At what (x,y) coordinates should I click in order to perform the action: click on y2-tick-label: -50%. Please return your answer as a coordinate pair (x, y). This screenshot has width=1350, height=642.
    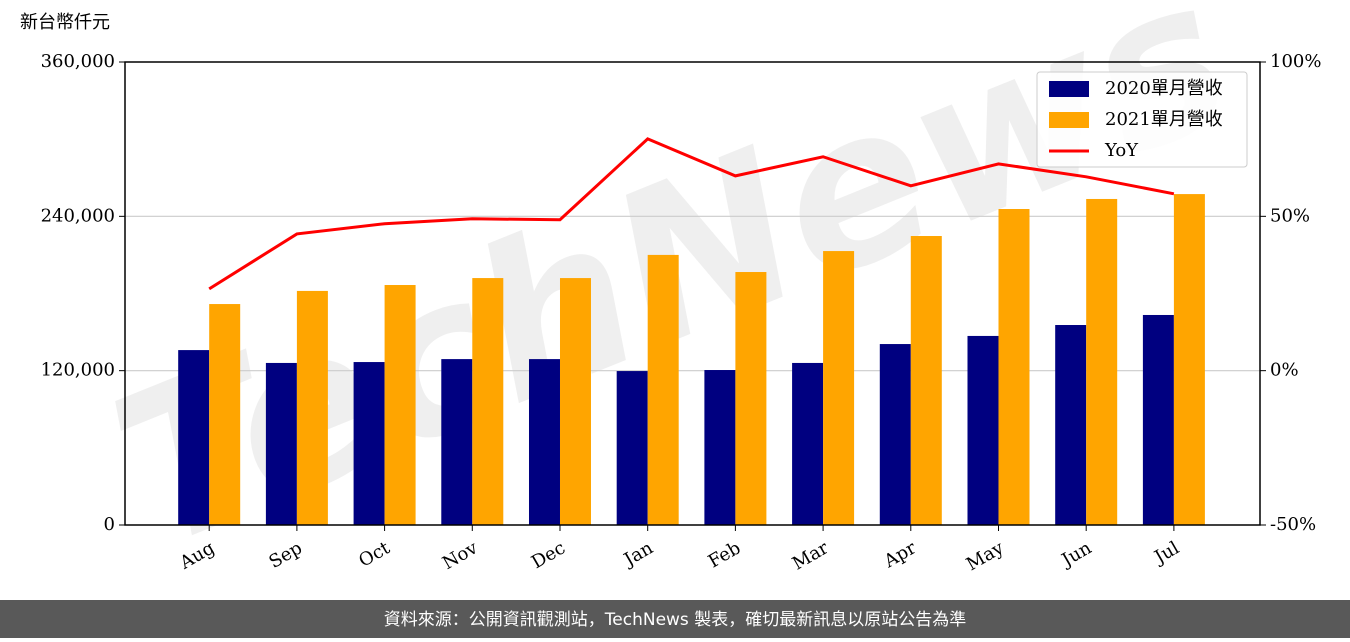
    Looking at the image, I should click on (1293, 524).